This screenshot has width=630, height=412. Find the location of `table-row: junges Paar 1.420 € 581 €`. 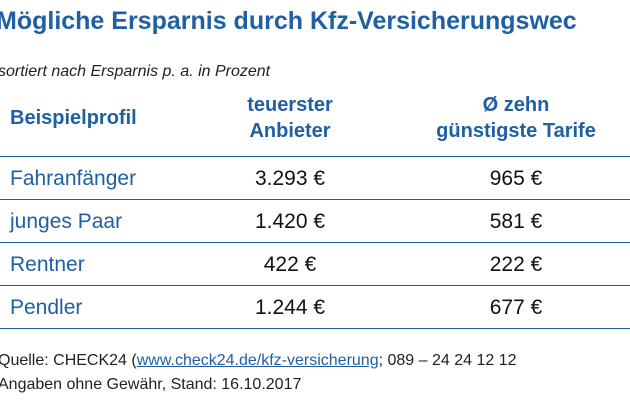

table-row: junges Paar 1.420 € 581 € is located at coordinates (315, 221).